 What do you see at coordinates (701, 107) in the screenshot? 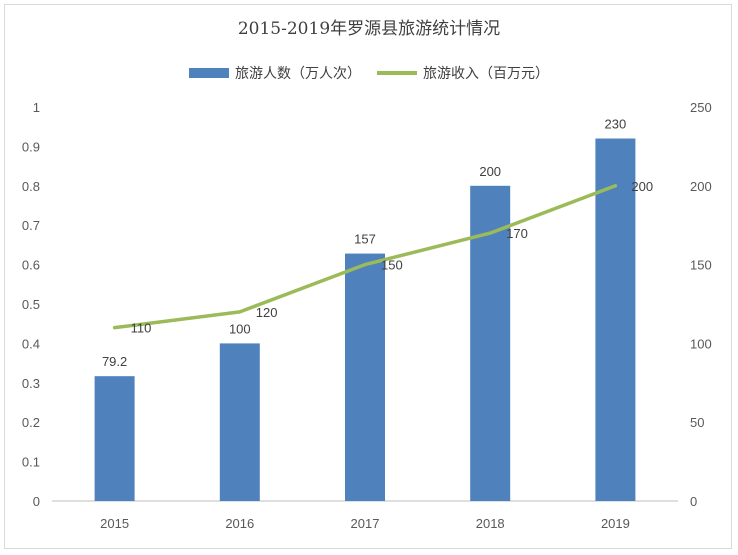
I see `right-tick-label: 250` at bounding box center [701, 107].